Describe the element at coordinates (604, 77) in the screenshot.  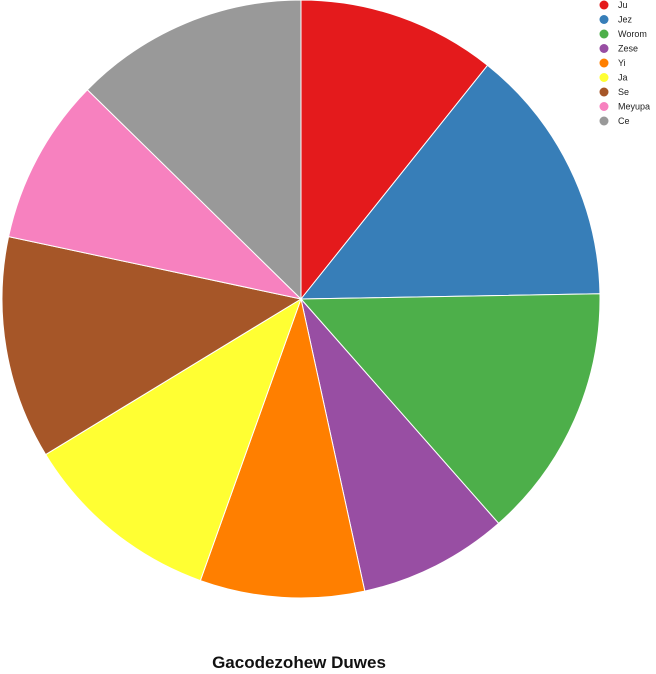
I see `legend-marker-ja` at that location.